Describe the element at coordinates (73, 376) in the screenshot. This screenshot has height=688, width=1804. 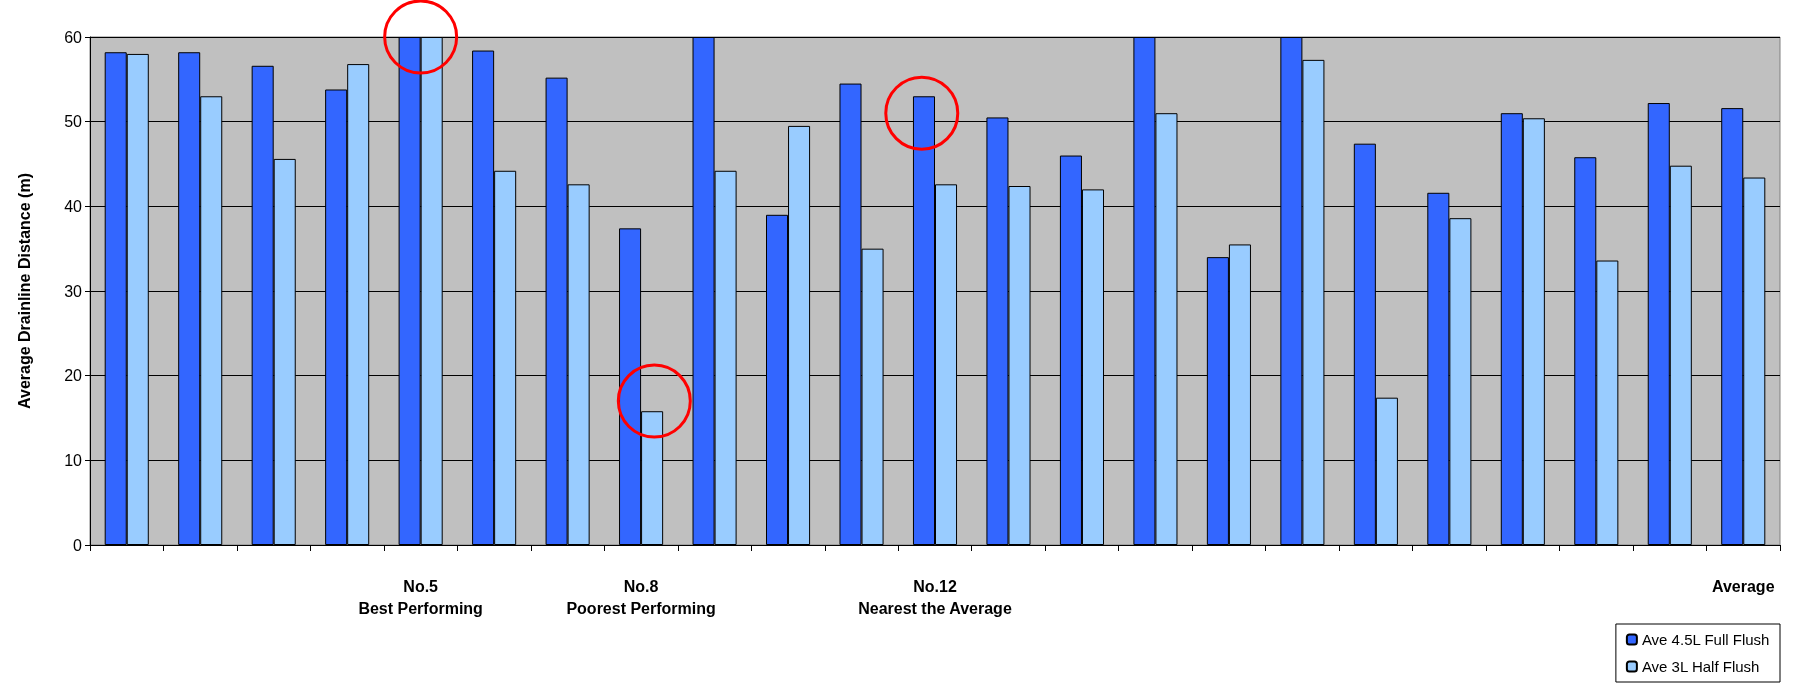
I see `y-tick-label: 20` at that location.